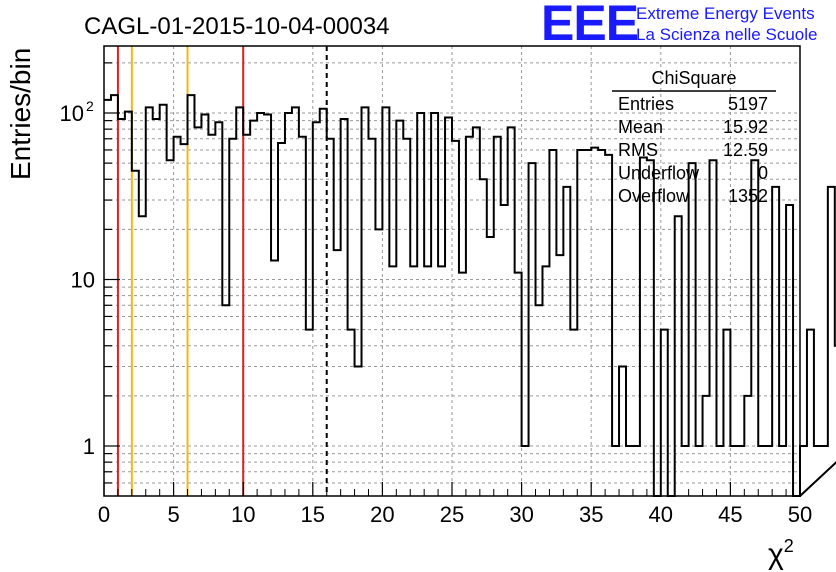 The width and height of the screenshot is (836, 572). I want to click on y-axis-label: Entries/bin, so click(20, 114).